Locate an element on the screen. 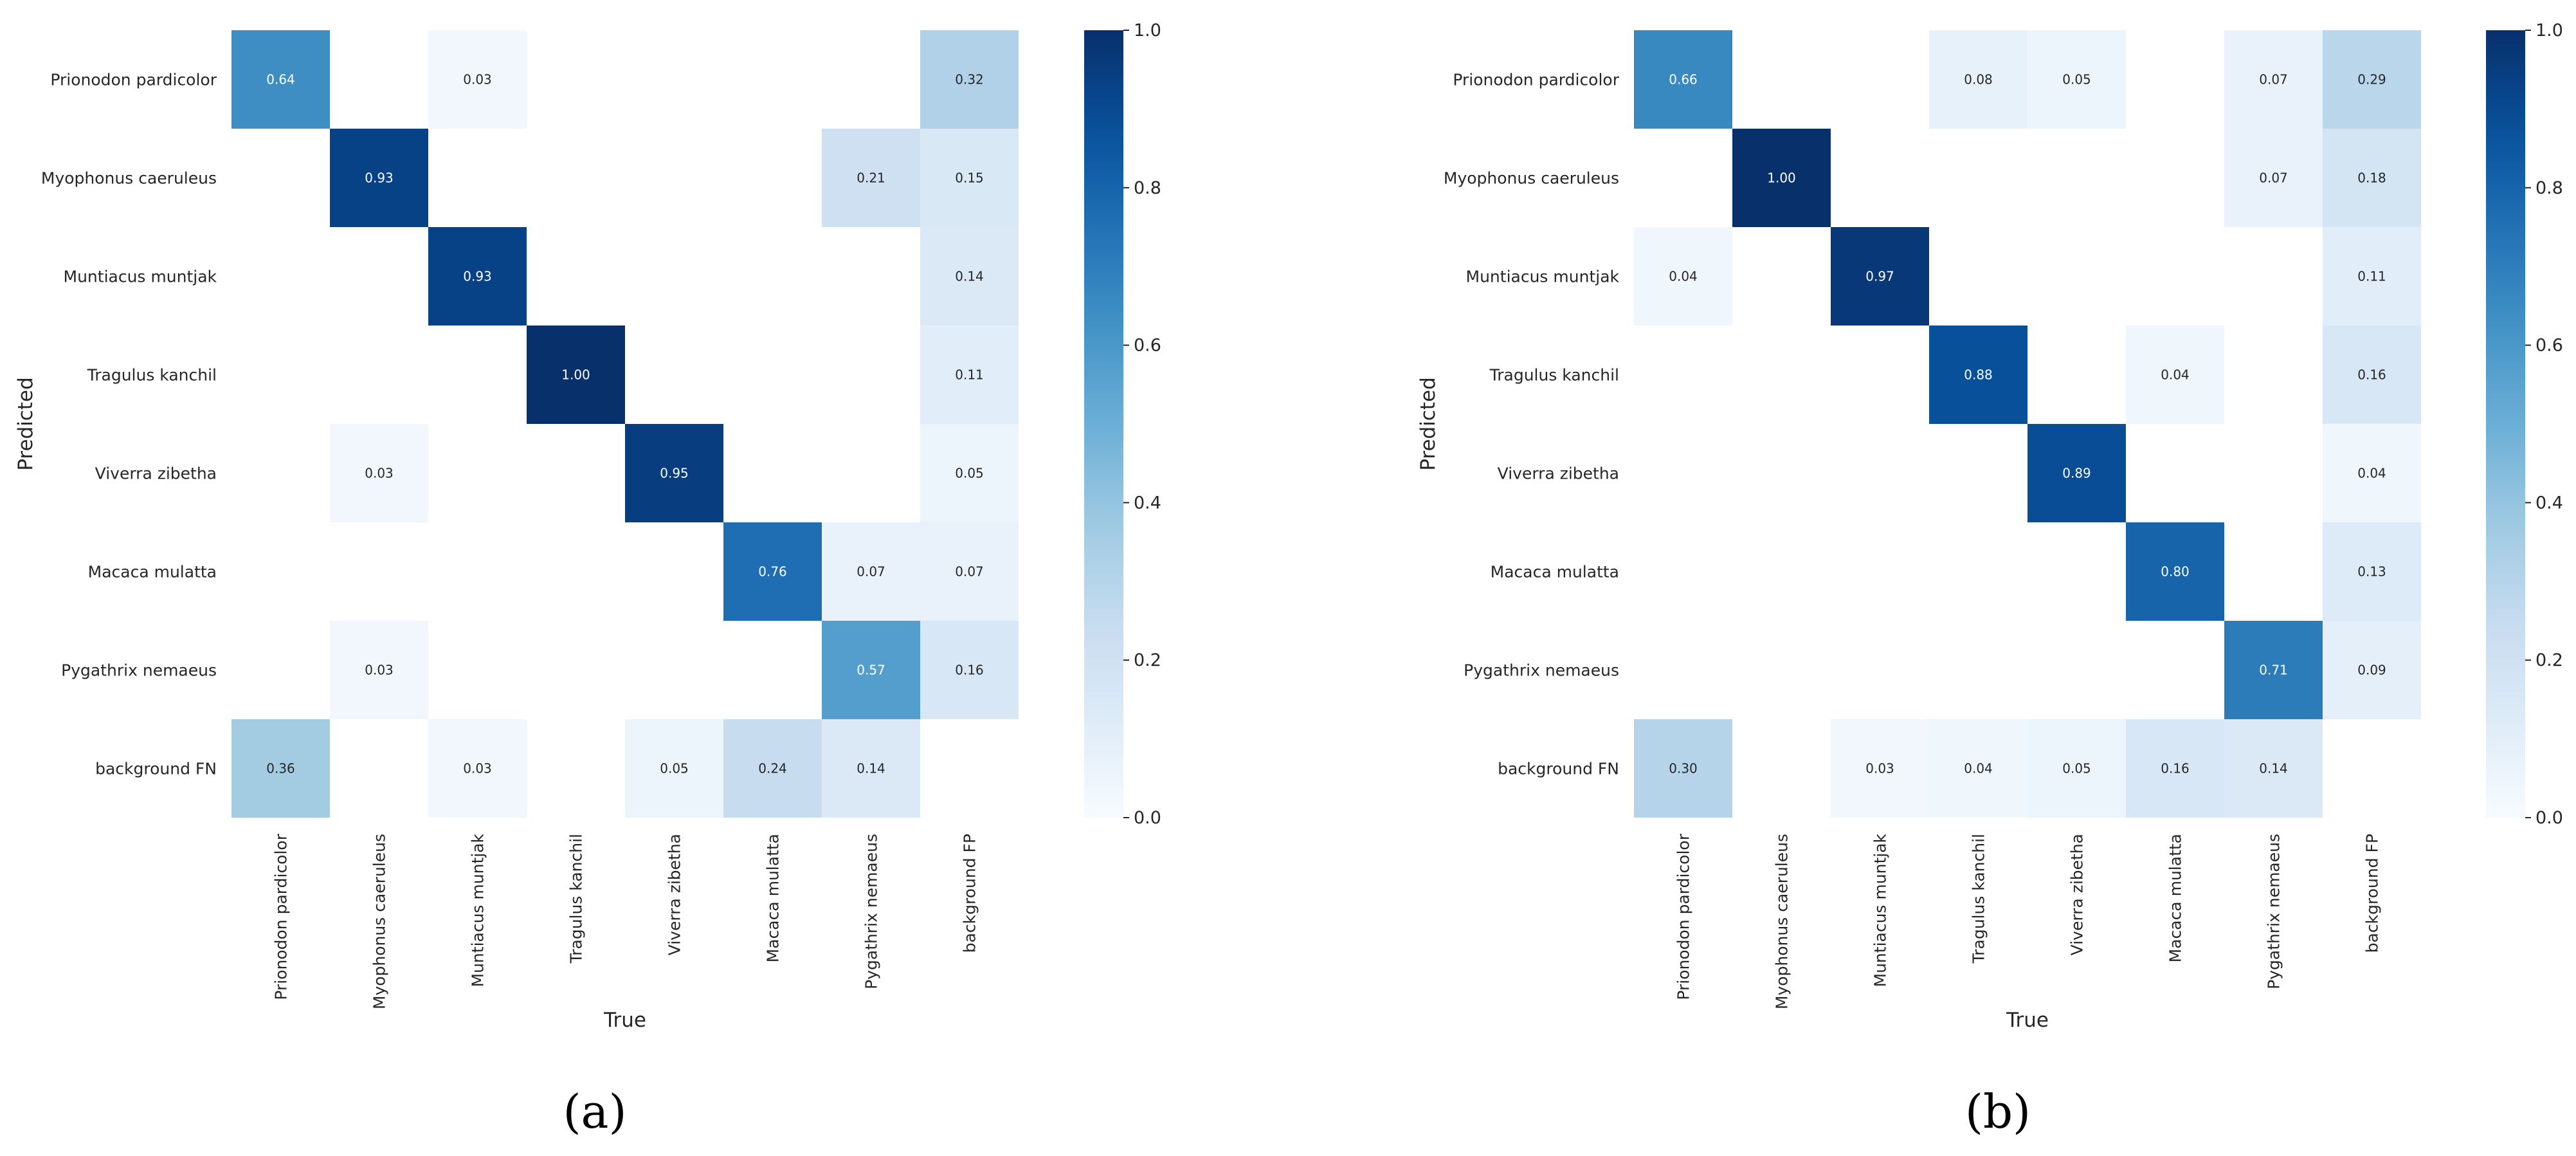  cell-value-label: 0.13 is located at coordinates (2371, 572).